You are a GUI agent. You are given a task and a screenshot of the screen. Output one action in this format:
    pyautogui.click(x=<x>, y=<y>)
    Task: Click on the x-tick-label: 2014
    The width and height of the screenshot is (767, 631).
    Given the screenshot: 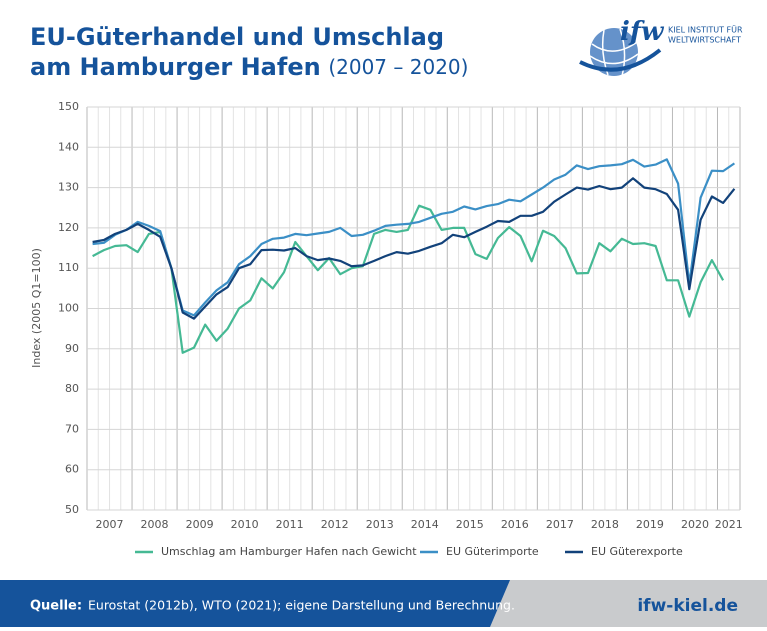 What is the action you would take?
    pyautogui.click(x=425, y=524)
    